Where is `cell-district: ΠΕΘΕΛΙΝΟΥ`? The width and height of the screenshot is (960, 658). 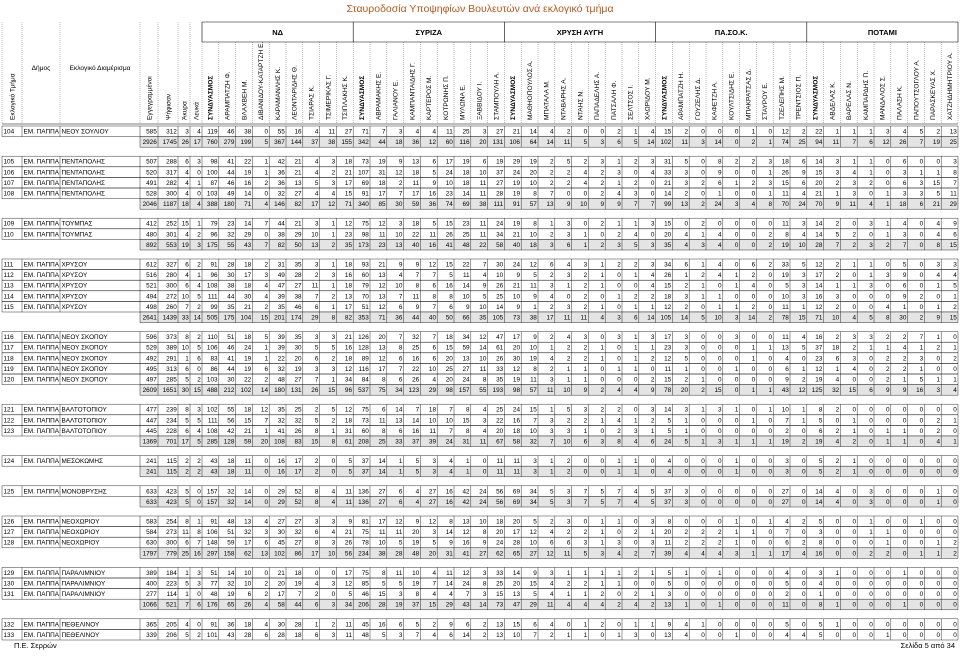 cell-district: ΠΕΘΕΛΙΝΟΥ is located at coordinates (81, 635).